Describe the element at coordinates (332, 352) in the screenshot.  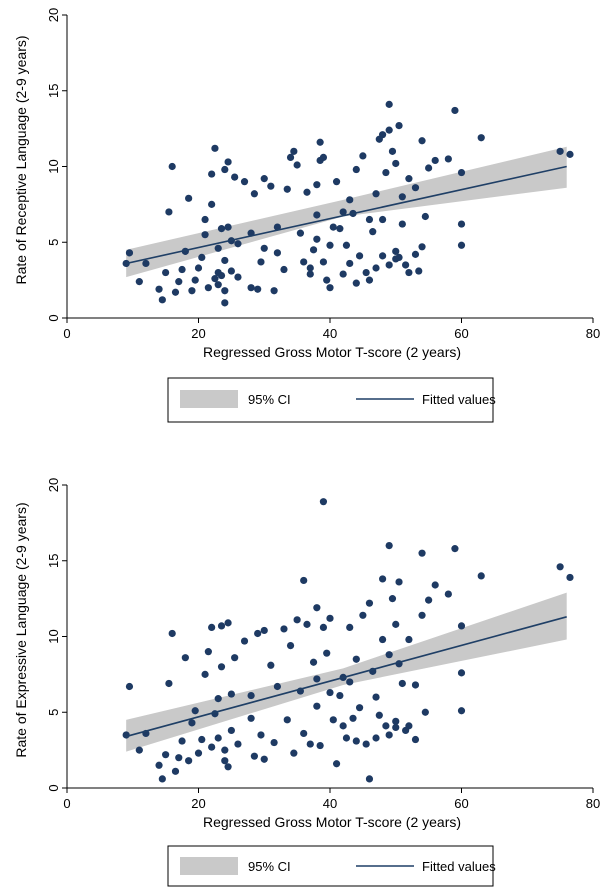
I see `x-axis-title: Regressed Gross Motor T-score (2 years)` at that location.